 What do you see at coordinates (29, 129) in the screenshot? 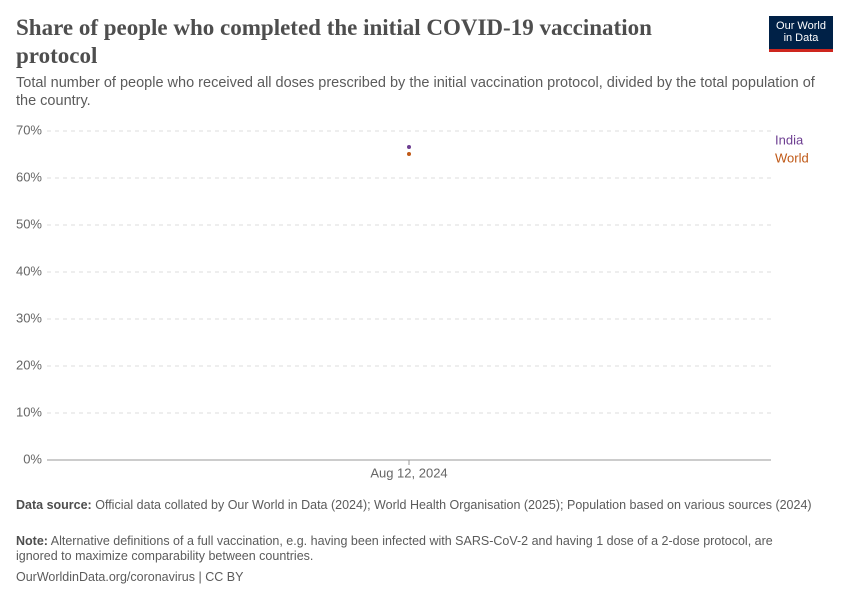
I see `y-tick-label: 70%` at bounding box center [29, 129].